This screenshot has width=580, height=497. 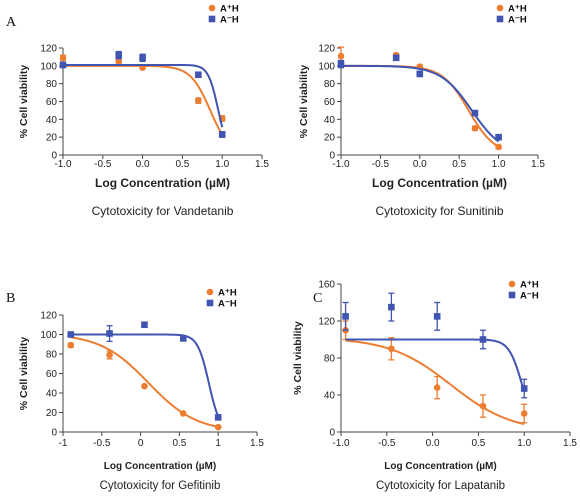 I want to click on panel-letter: A, so click(x=11, y=22).